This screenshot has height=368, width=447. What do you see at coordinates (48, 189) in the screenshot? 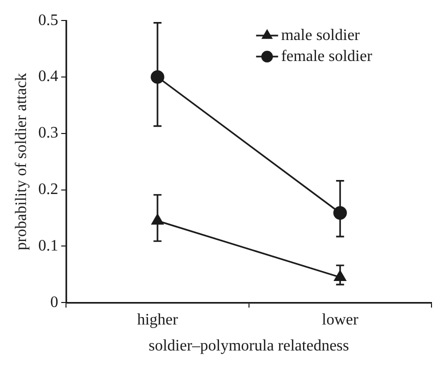
I see `y-tick-label: 0.2` at bounding box center [48, 189].